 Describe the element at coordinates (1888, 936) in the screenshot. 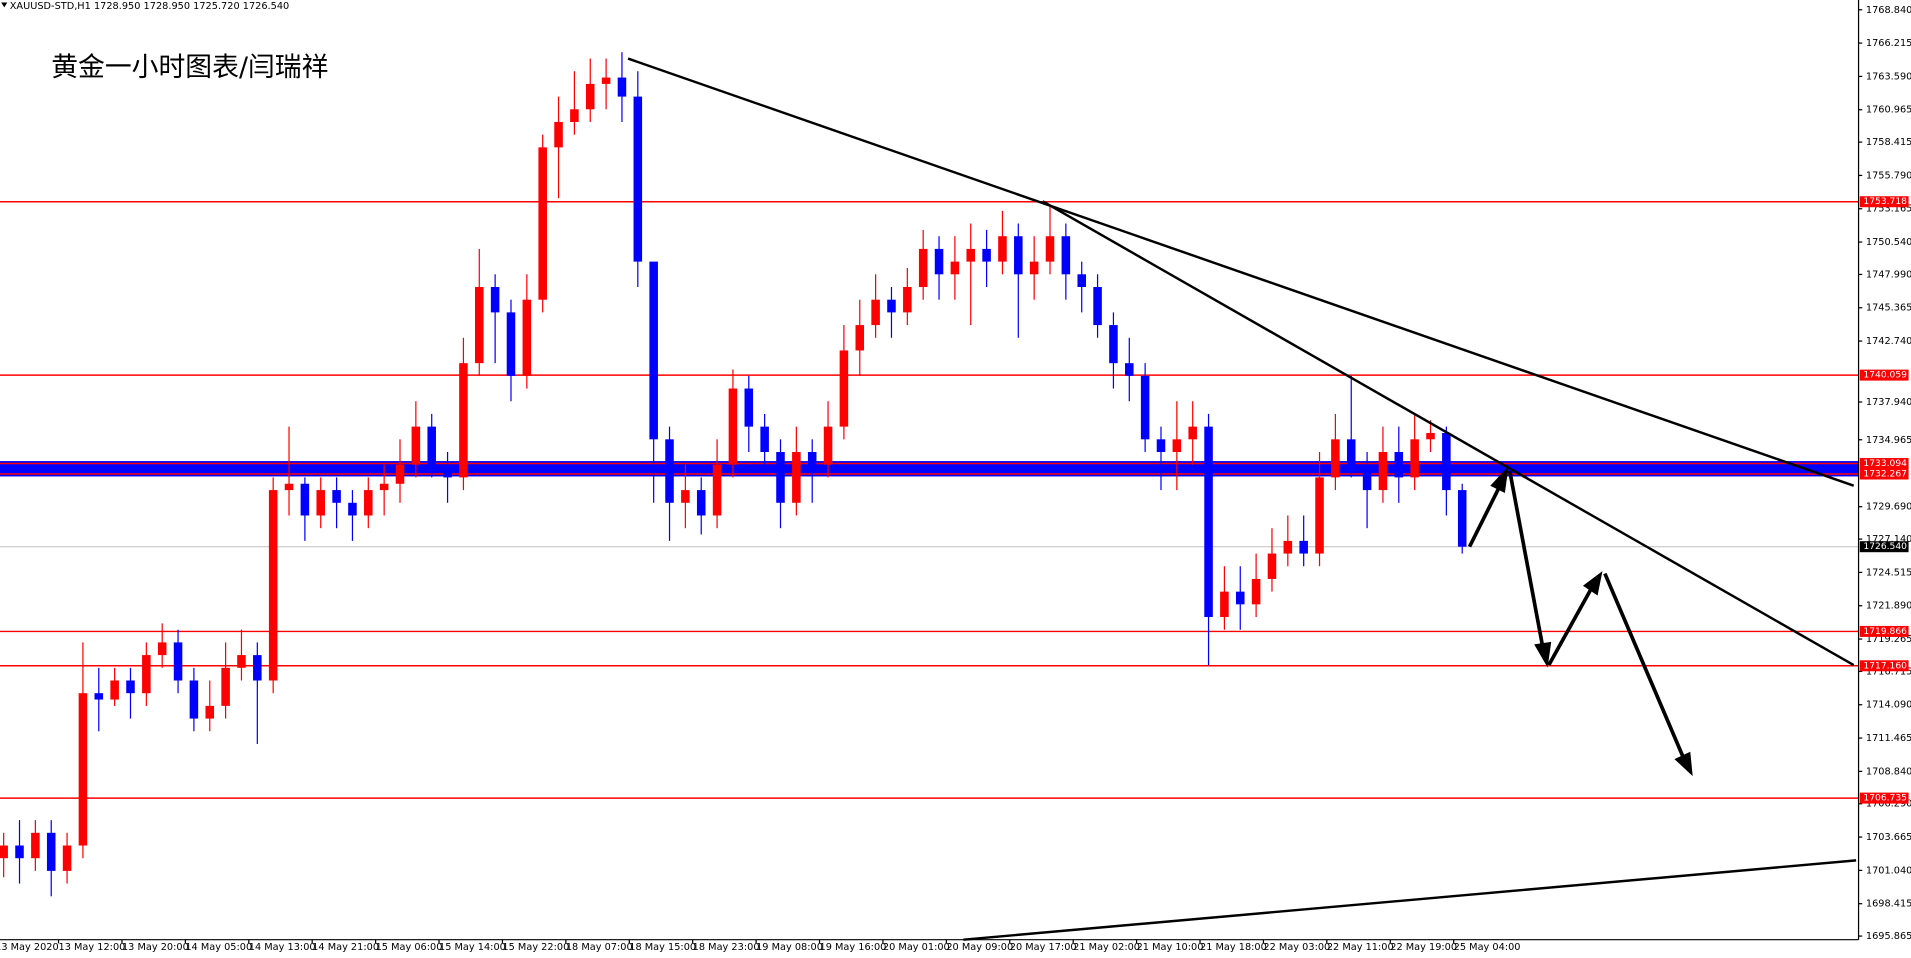

I see `y-tick-label: 1695.865` at that location.